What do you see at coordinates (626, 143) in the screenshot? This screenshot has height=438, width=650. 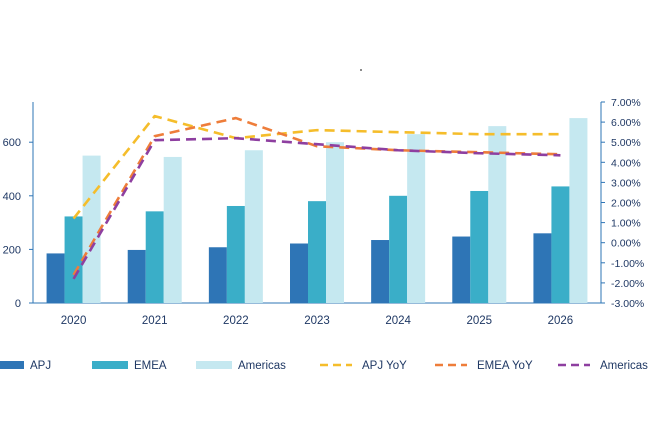 I see `y2-tick-label: 5.00%` at bounding box center [626, 143].